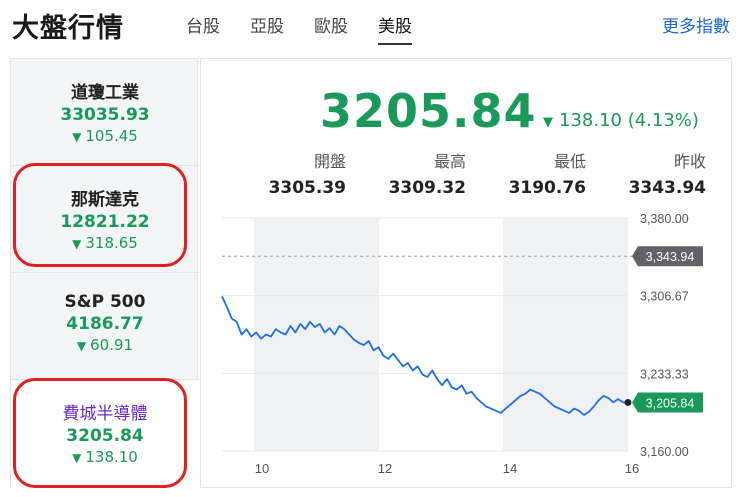 This screenshot has width=740, height=497. What do you see at coordinates (105, 200) in the screenshot?
I see `index-name: 那斯達克` at bounding box center [105, 200].